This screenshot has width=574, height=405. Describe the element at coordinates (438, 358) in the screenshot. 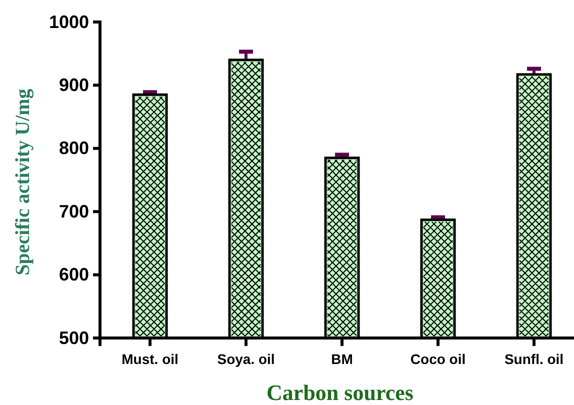

I see `x-tick-label: Coco oil` at that location.